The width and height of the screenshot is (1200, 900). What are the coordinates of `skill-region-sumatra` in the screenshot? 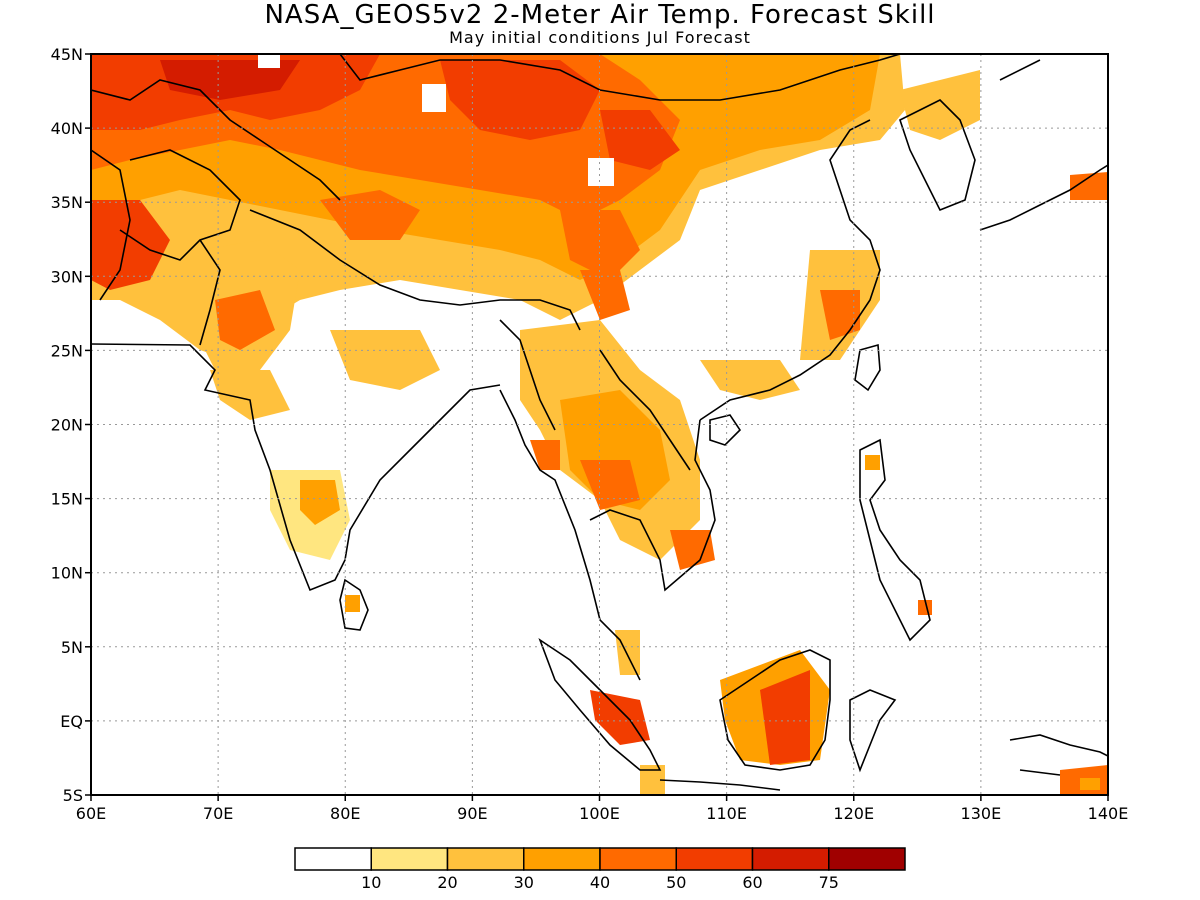 It's located at (620, 717).